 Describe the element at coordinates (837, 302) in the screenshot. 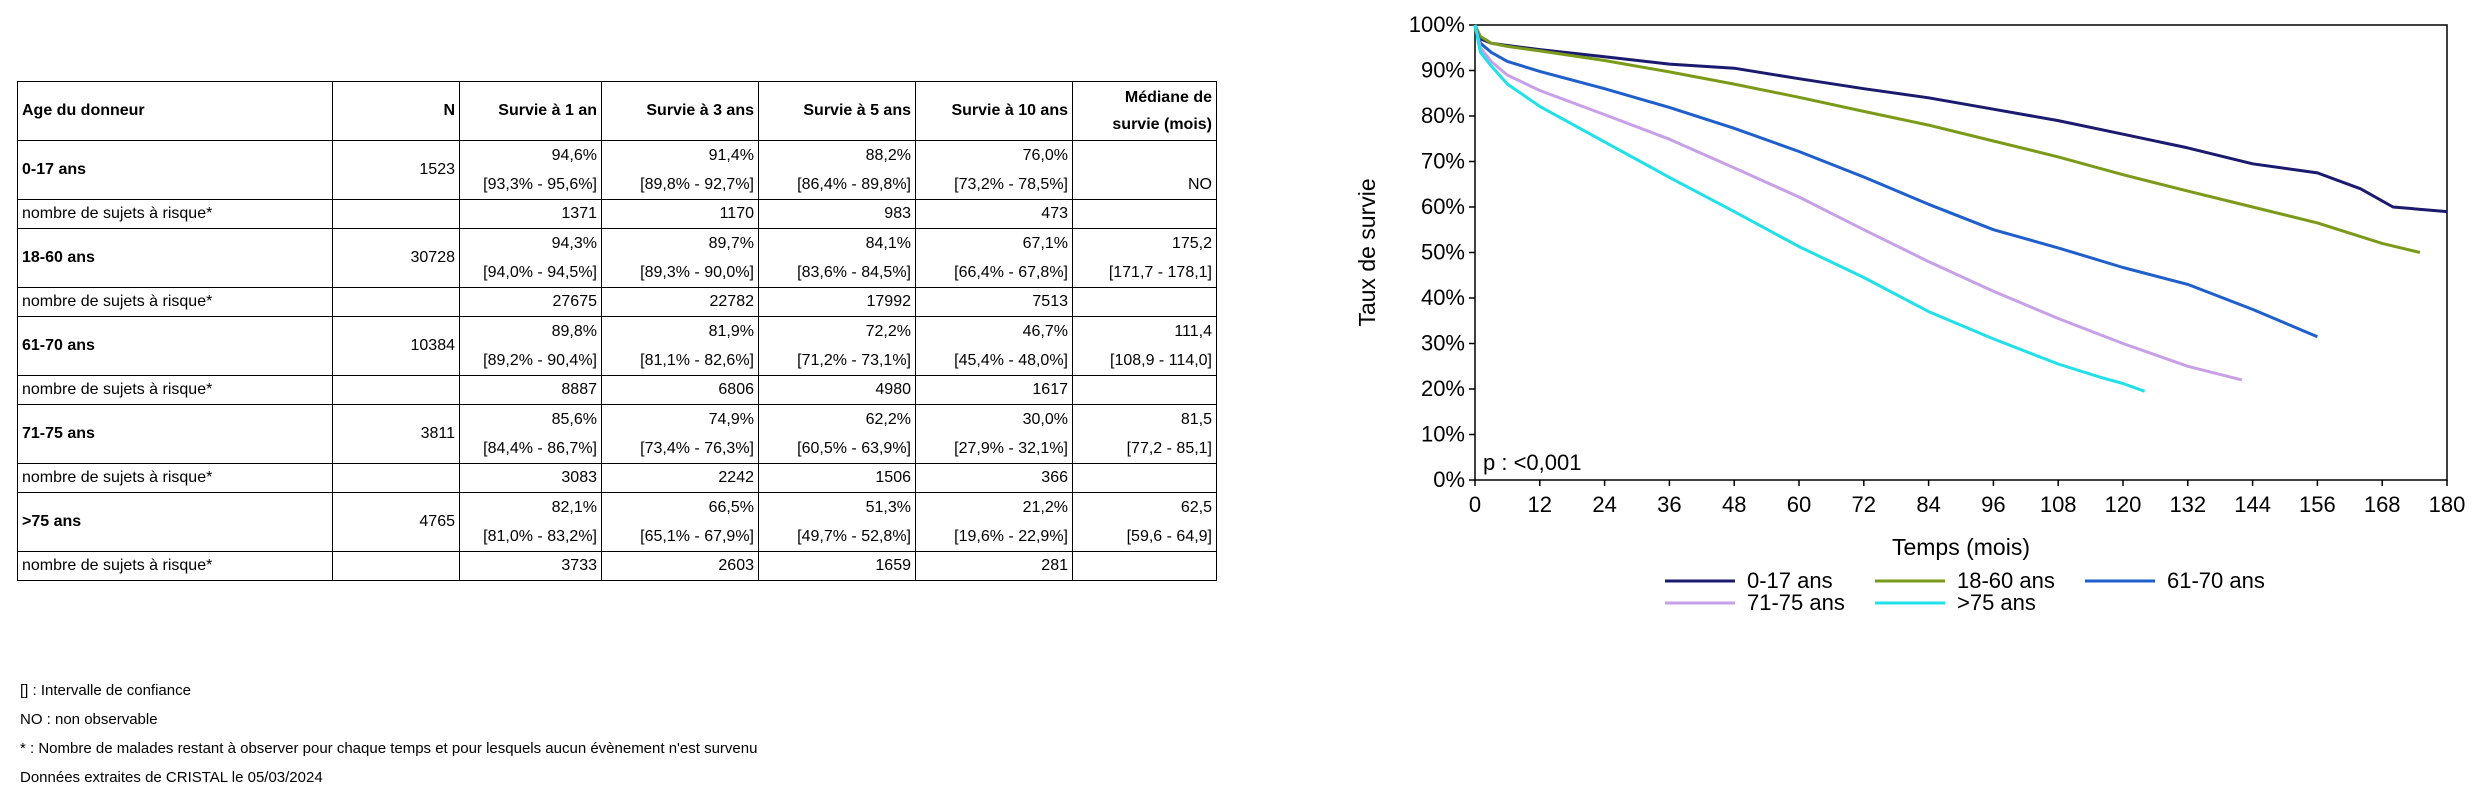

I see `risk-value: 17992` at that location.